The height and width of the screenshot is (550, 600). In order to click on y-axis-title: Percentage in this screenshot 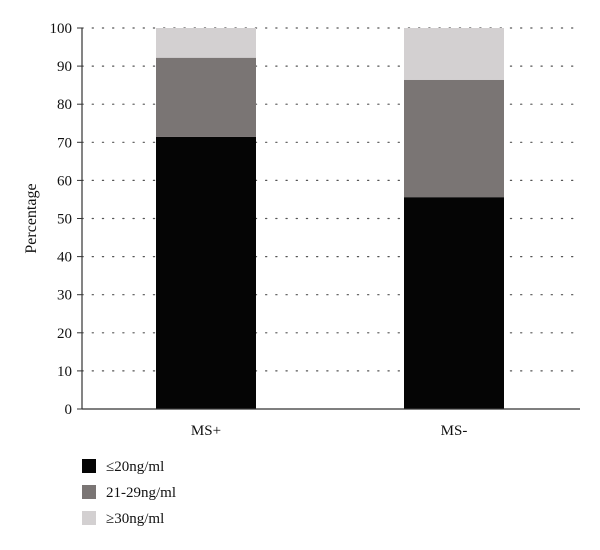, I will do `click(31, 218)`.